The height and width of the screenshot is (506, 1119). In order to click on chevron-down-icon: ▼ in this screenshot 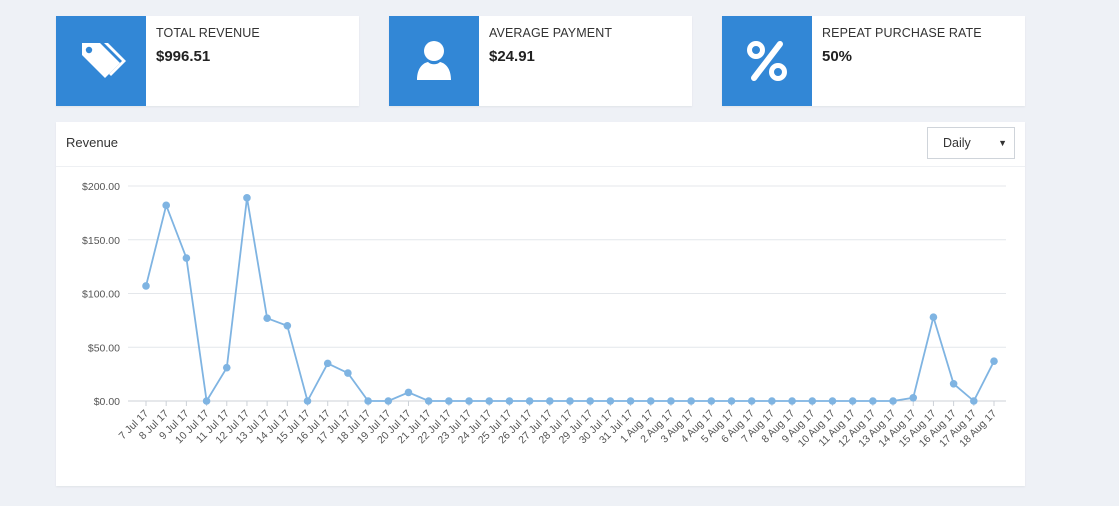, I will do `click(1002, 143)`.